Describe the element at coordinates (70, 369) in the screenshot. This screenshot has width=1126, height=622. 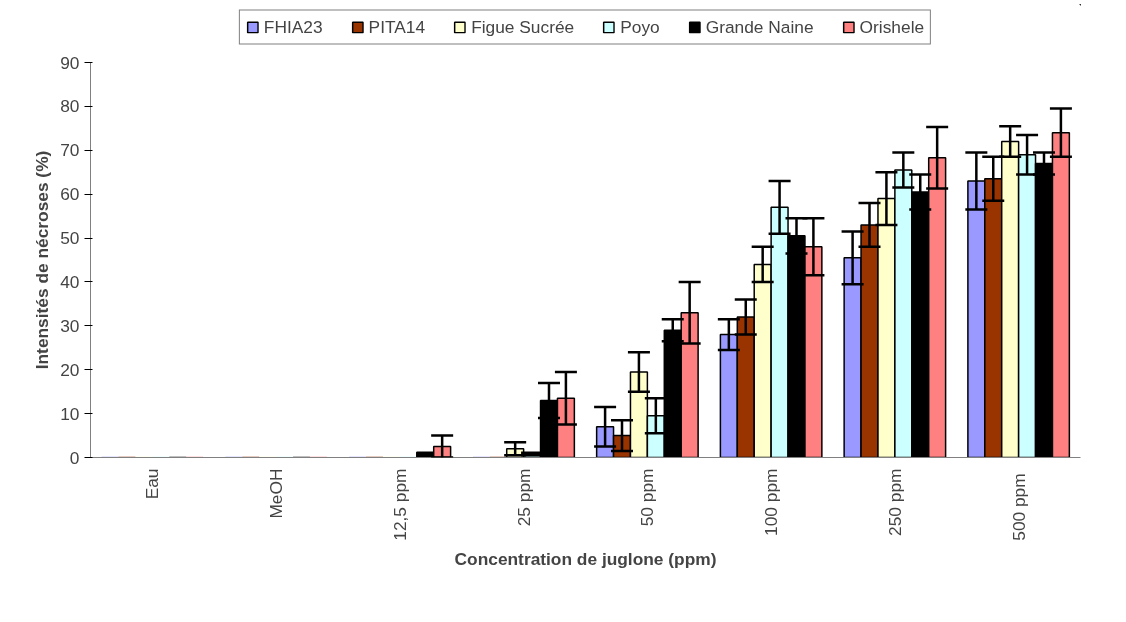
I see `y-tick-label: 20` at that location.